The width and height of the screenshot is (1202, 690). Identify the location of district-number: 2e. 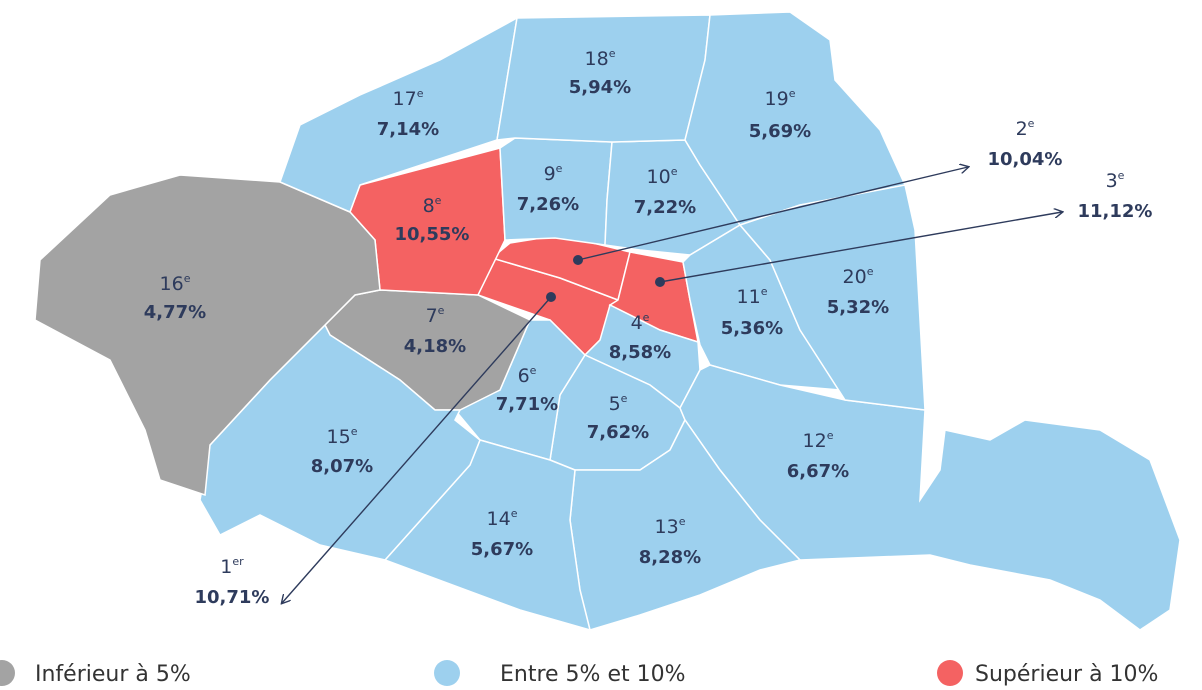
(1025, 128).